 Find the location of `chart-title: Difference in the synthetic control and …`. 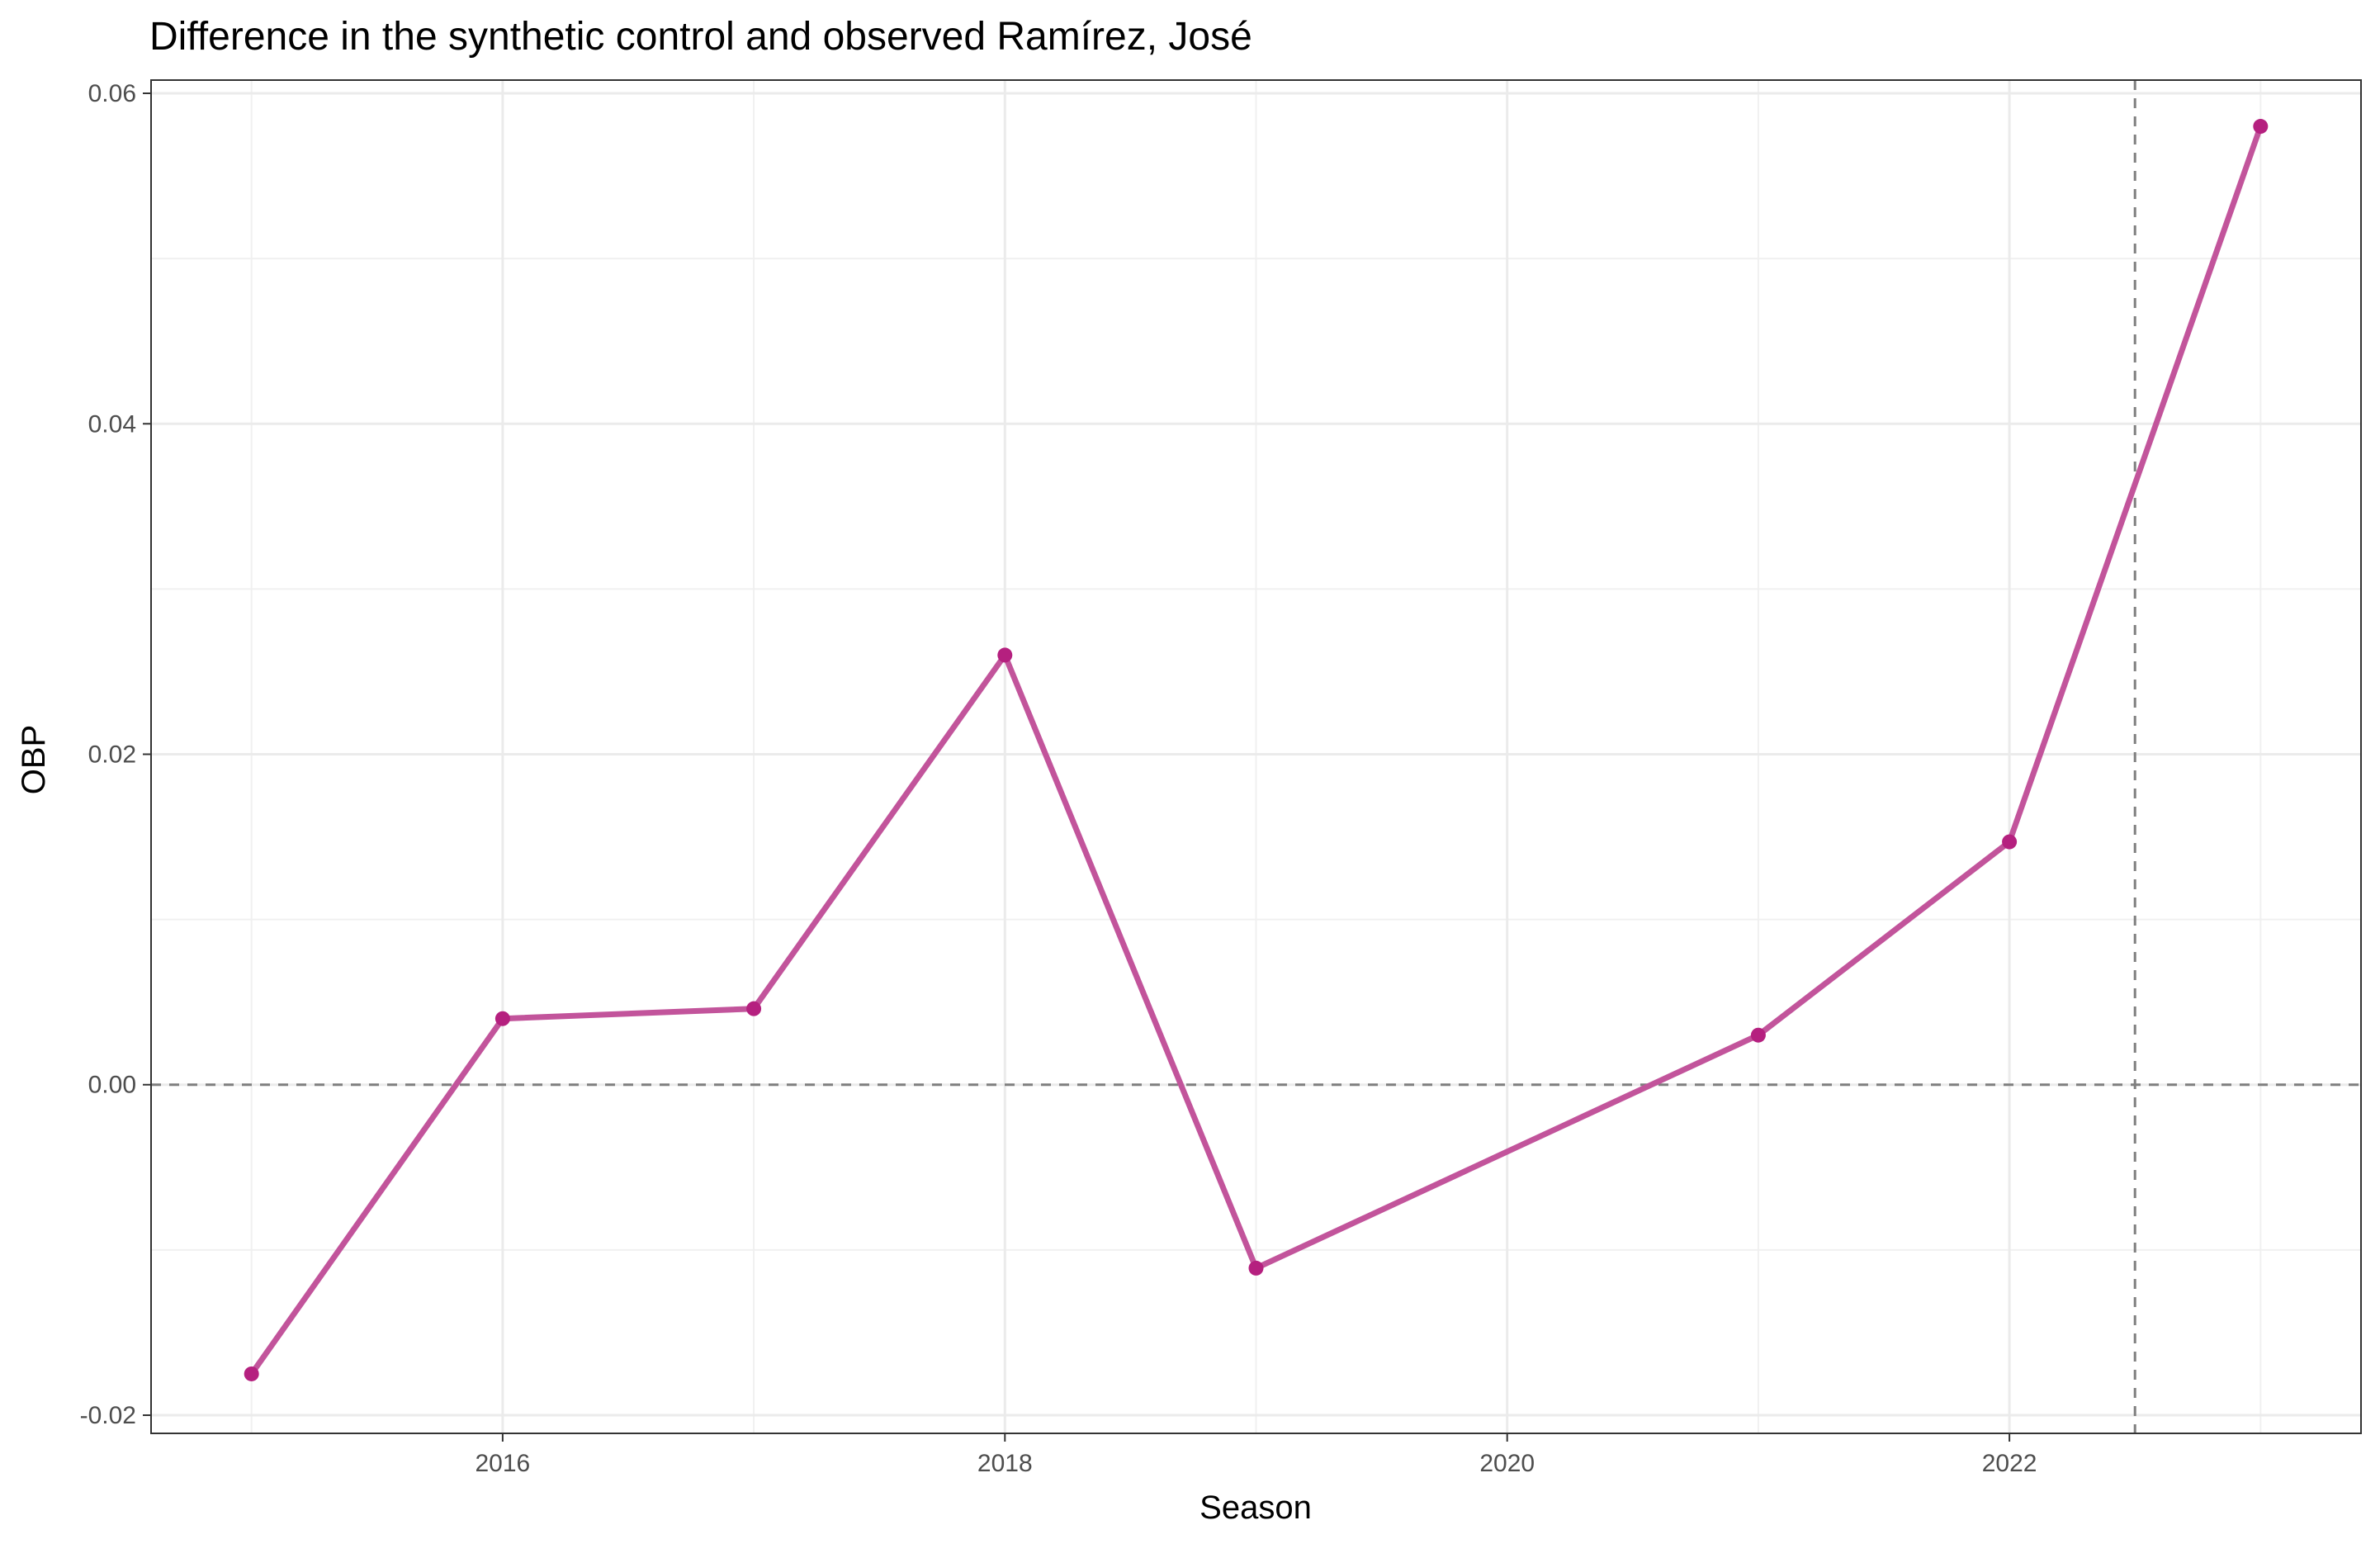

chart-title: Difference in the synthetic control and … is located at coordinates (700, 37).